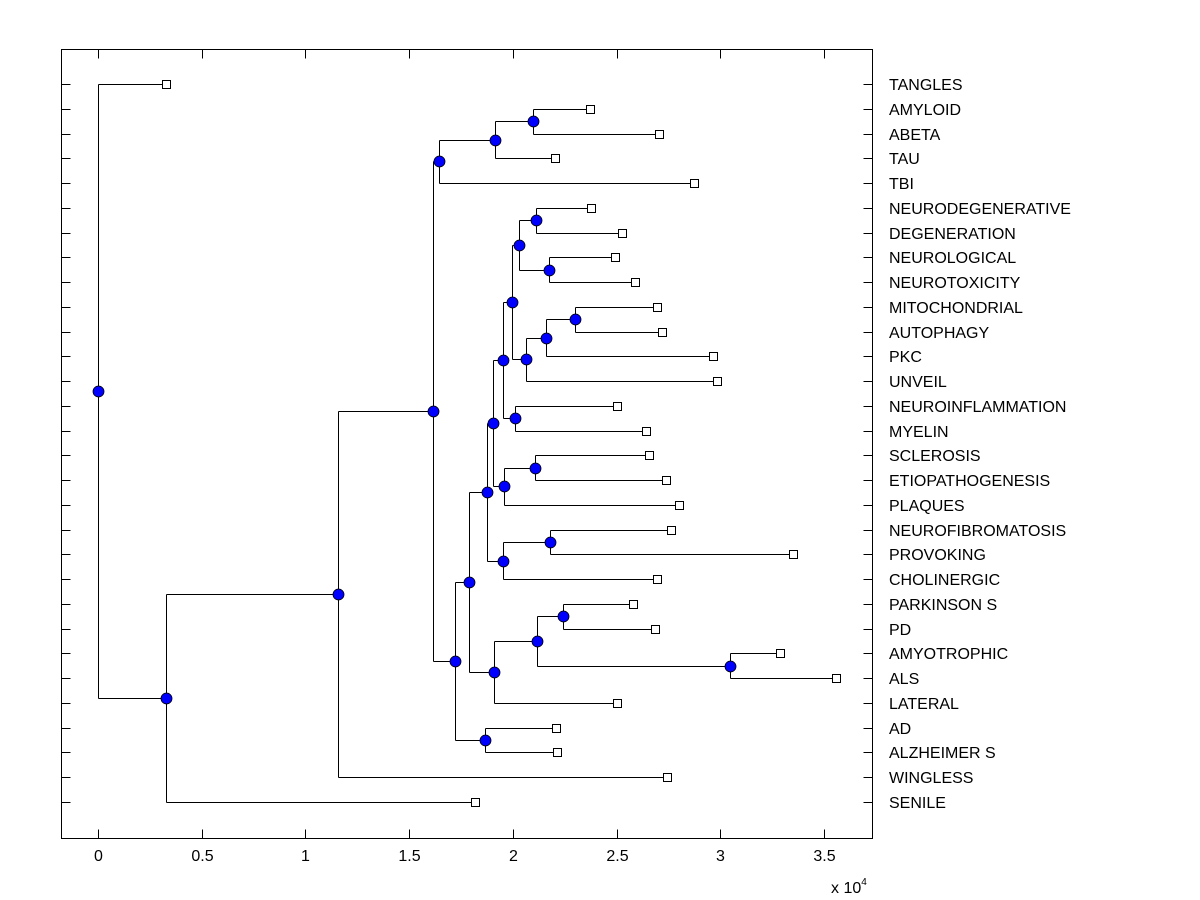  What do you see at coordinates (864, 882) in the screenshot?
I see `x-axis-multiplier-exponent: 4` at bounding box center [864, 882].